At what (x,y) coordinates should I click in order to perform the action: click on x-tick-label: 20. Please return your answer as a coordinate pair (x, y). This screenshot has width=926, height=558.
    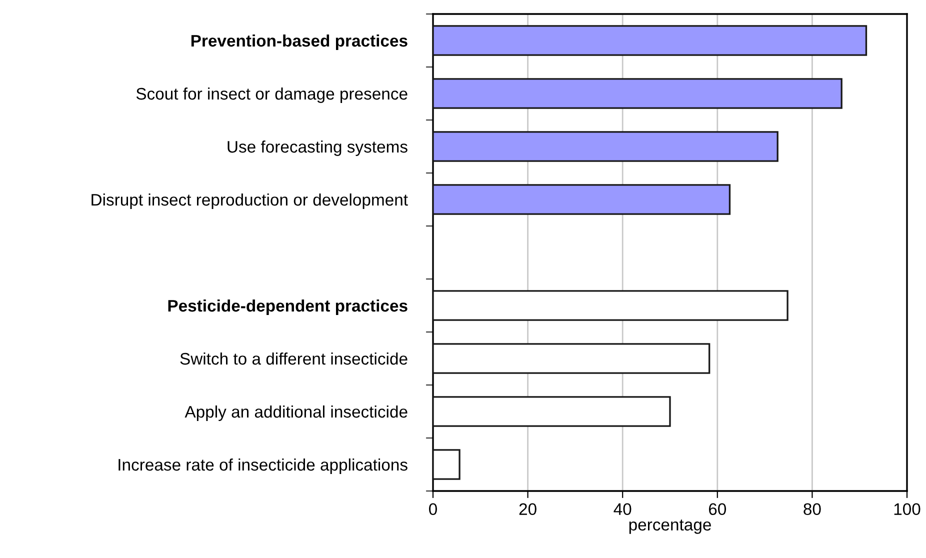
    Looking at the image, I should click on (527, 509).